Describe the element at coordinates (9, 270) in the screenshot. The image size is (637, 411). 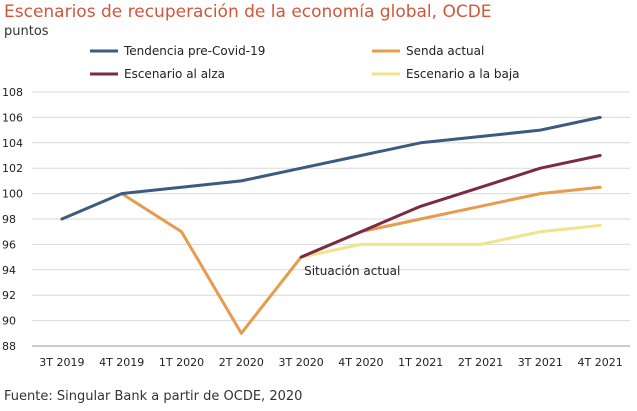
I see `y-tick-label: 94` at that location.